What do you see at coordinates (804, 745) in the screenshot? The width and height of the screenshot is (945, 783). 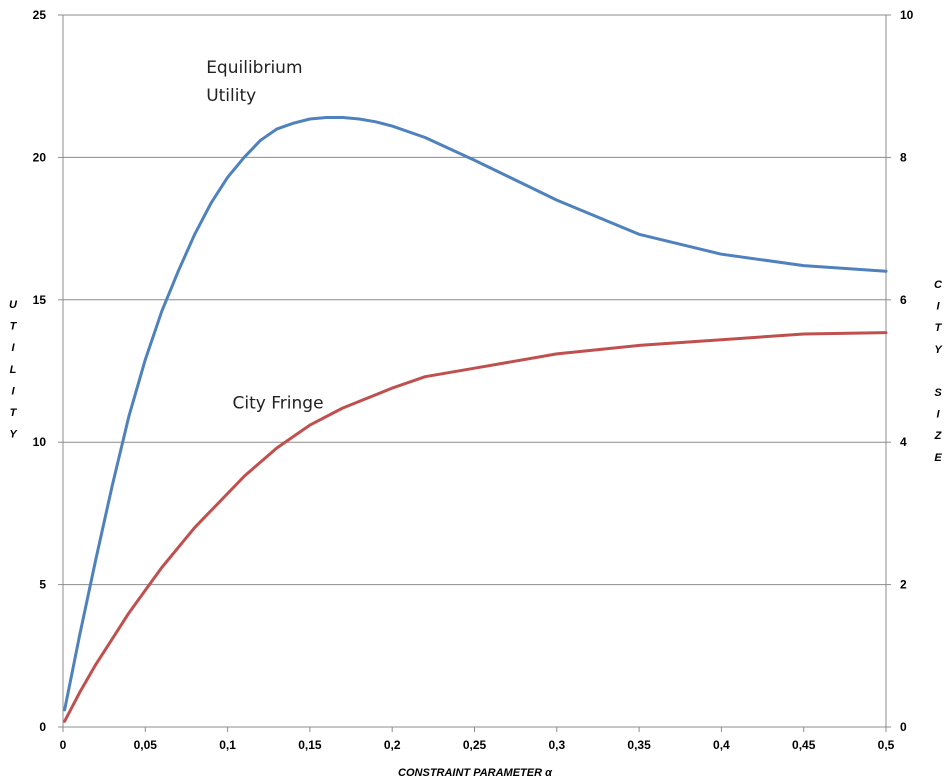 I see `x-tick-label: 0,45` at bounding box center [804, 745].